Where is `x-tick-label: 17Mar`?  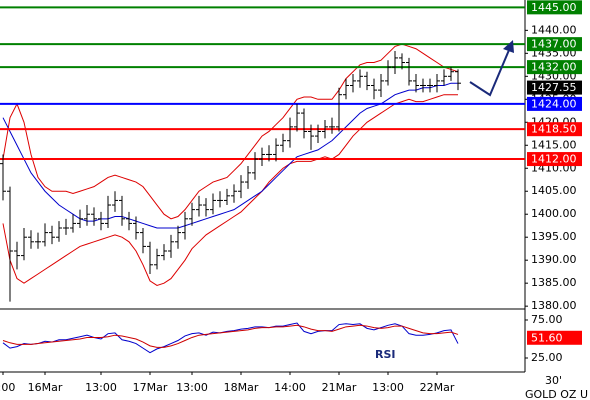 x-tick-label: 17Mar is located at coordinates (150, 387).